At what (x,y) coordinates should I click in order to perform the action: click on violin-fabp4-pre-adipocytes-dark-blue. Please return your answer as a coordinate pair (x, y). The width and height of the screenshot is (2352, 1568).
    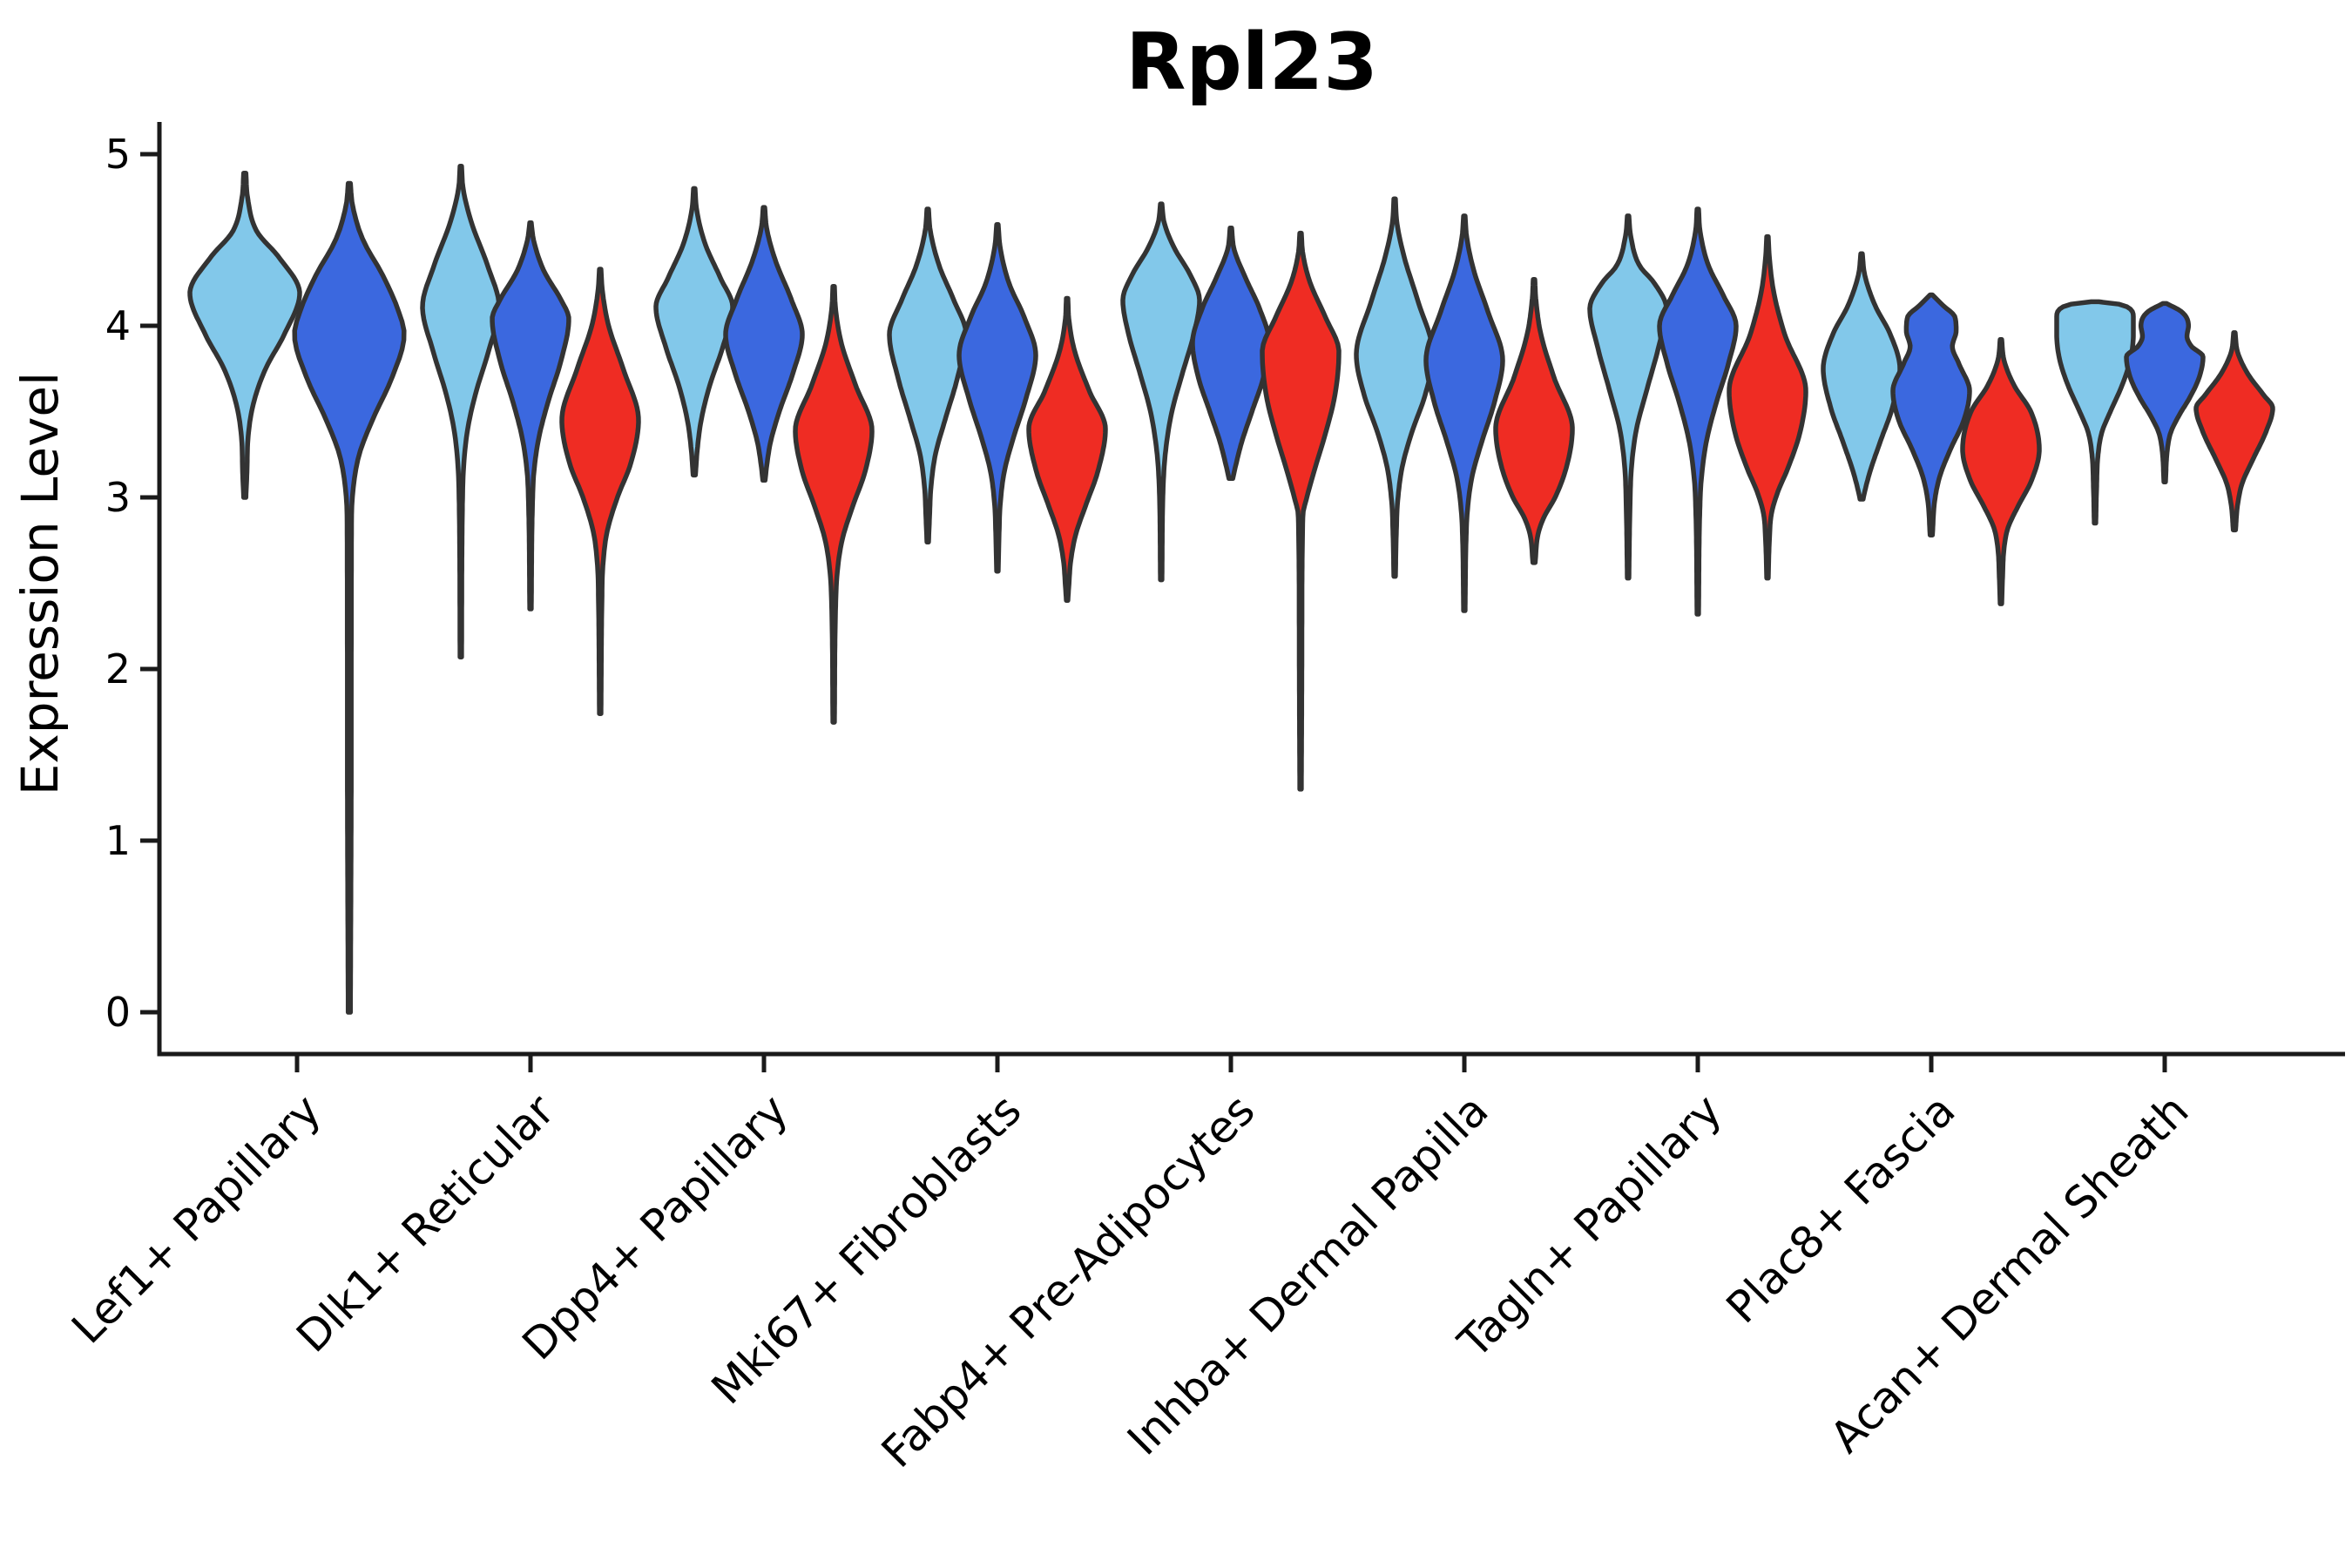
    Looking at the image, I should click on (1231, 353).